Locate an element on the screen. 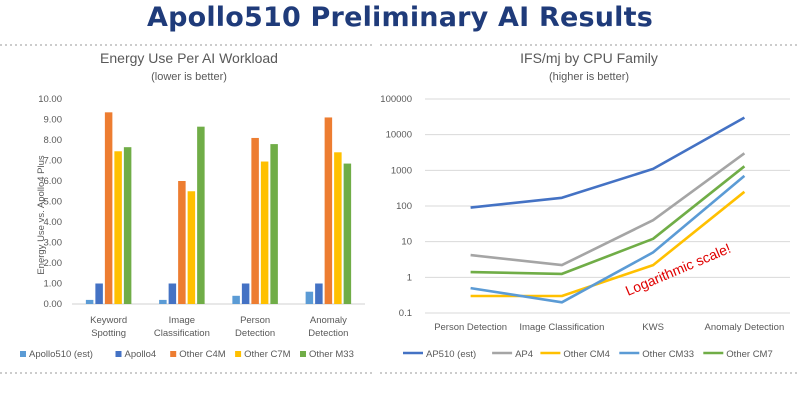 This screenshot has width=800, height=400. y-tick-label: 3.00 is located at coordinates (53, 243).